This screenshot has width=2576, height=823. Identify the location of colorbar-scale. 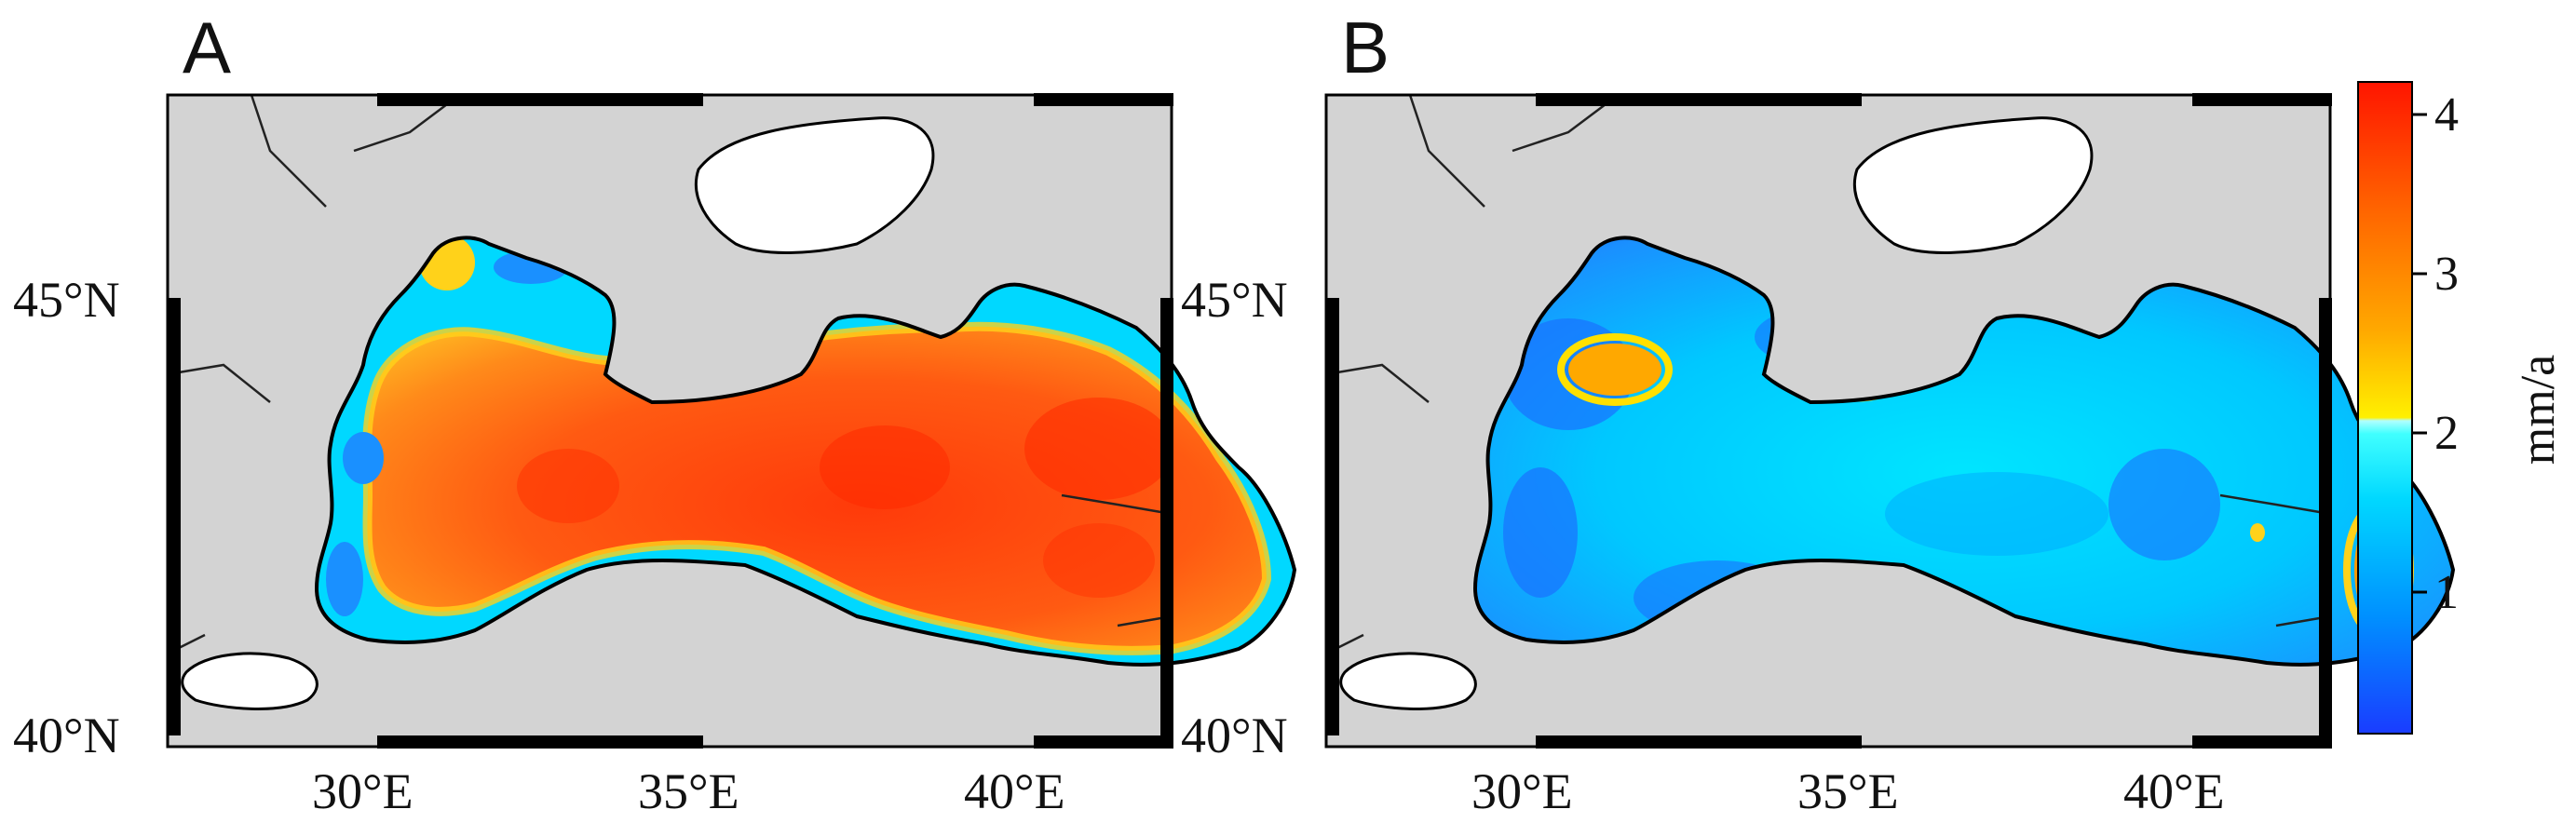
(2385, 408).